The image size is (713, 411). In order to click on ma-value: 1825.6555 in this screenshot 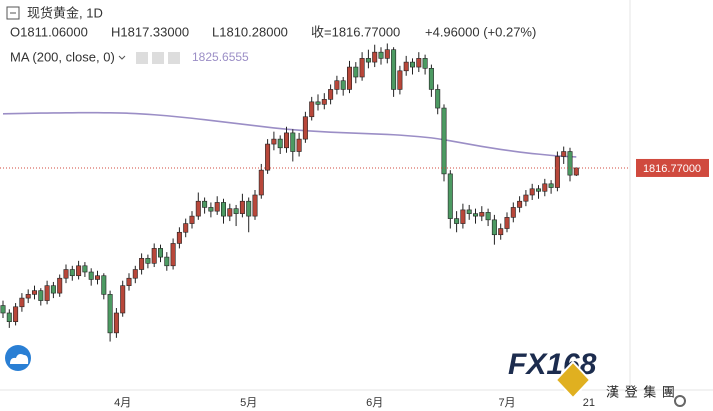, I will do `click(220, 57)`.